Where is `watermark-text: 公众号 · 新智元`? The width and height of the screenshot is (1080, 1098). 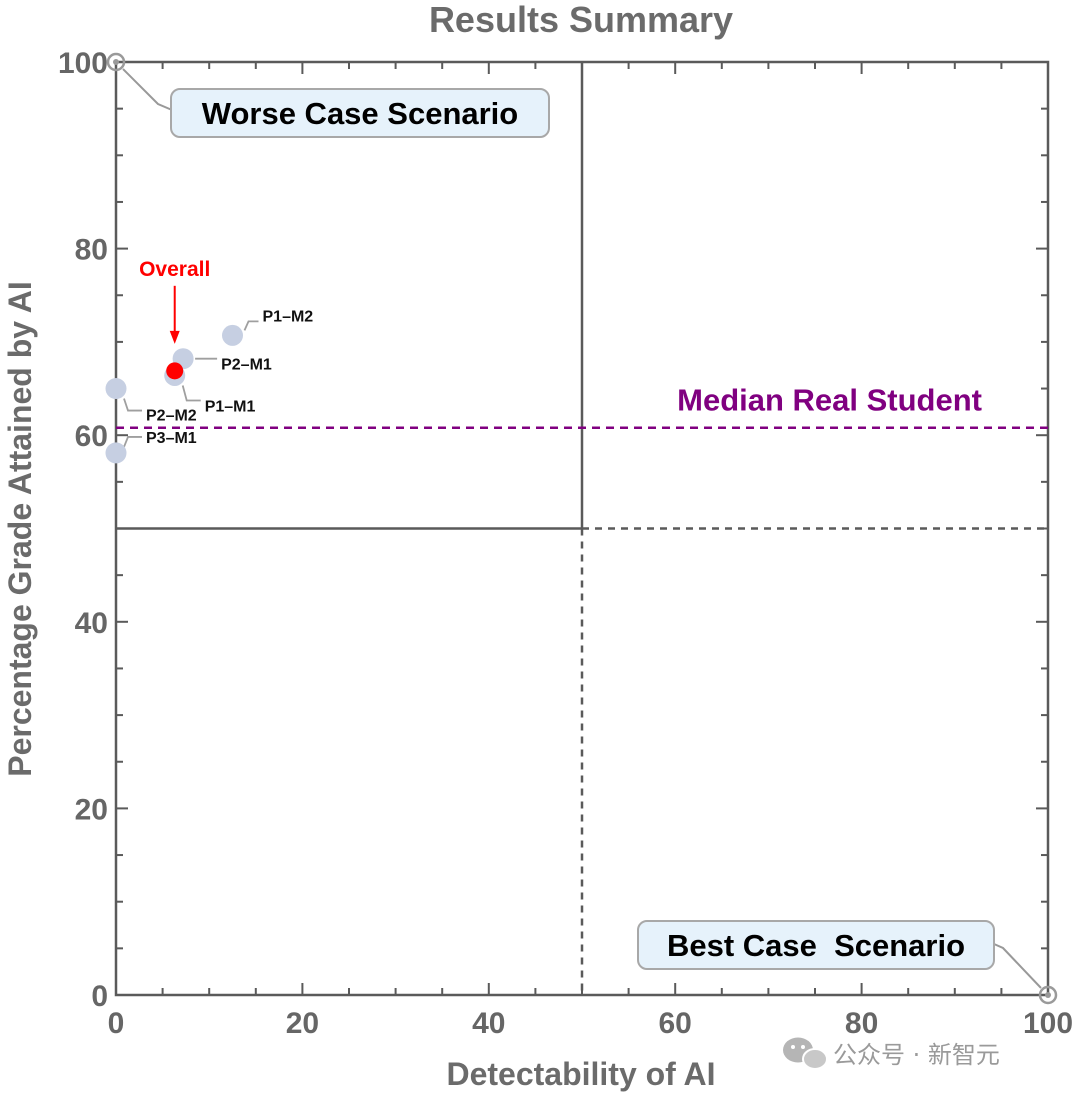 watermark-text: 公众号 · 新智元 is located at coordinates (916, 1055).